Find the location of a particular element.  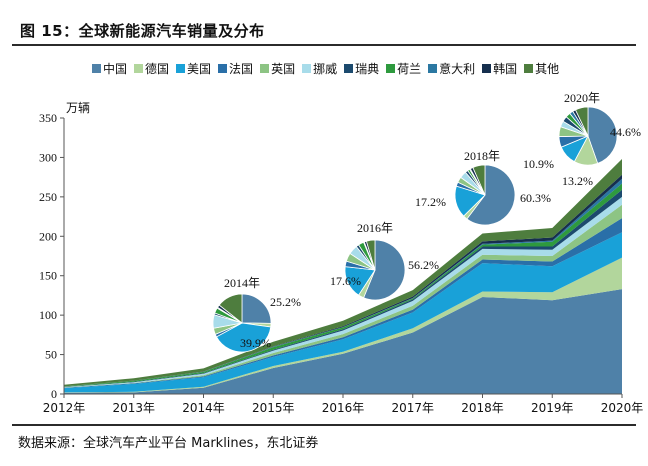

pie-percent-label: 13.2% is located at coordinates (577, 181).